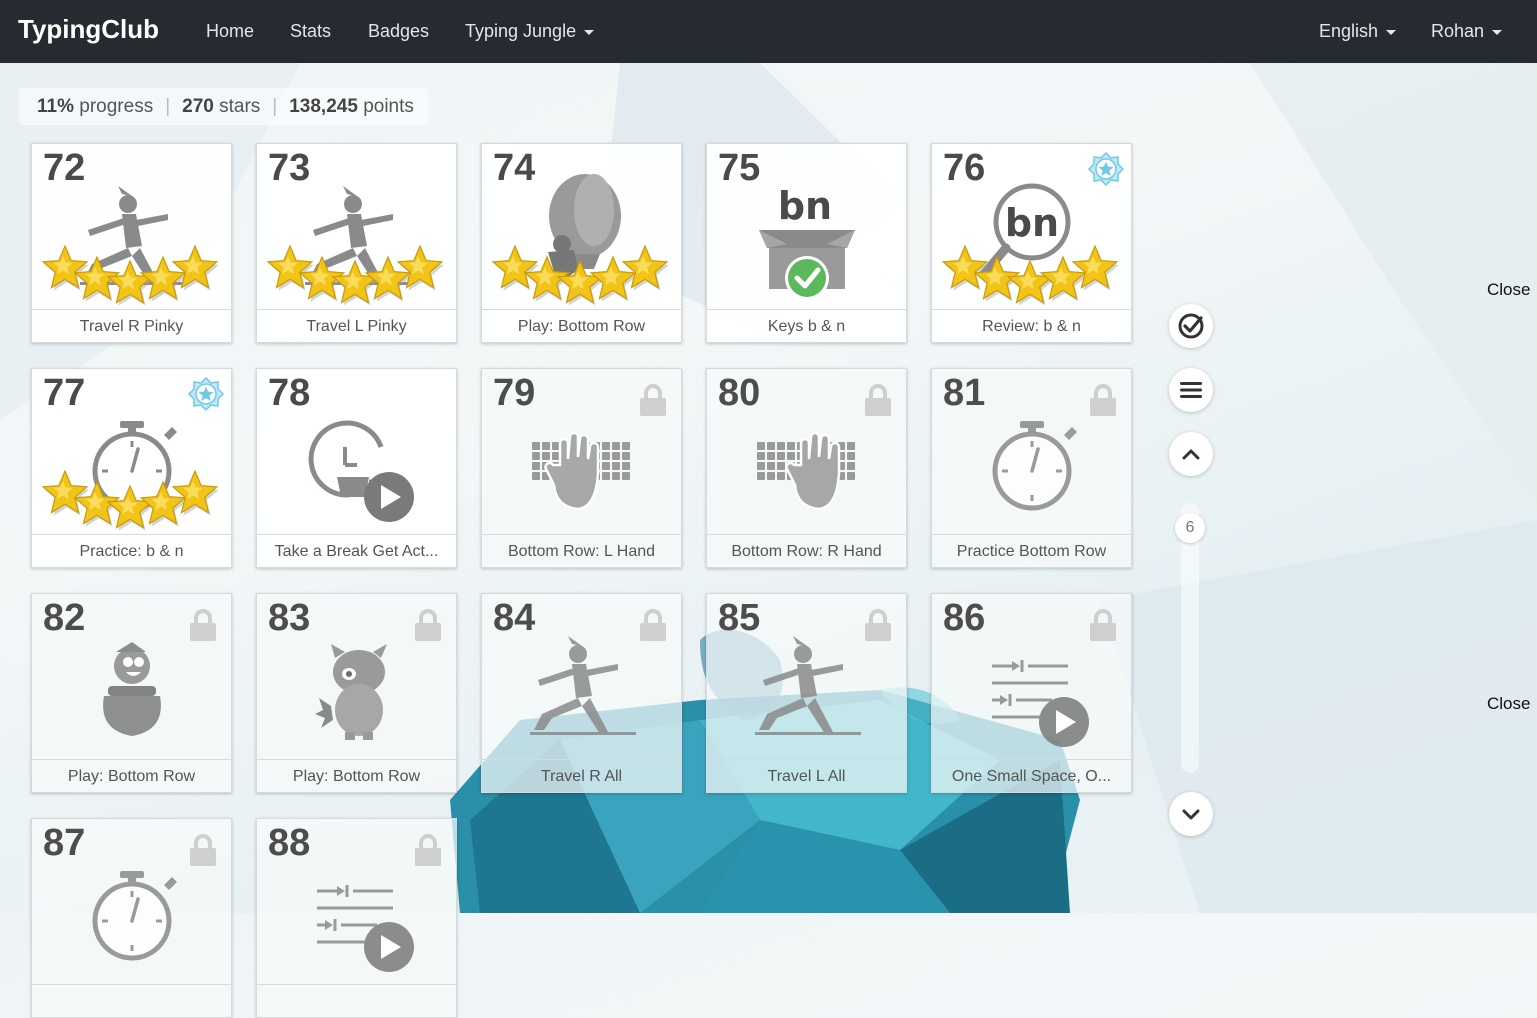 The width and height of the screenshot is (1537, 1018). I want to click on nav-badges: Badges, so click(399, 31).